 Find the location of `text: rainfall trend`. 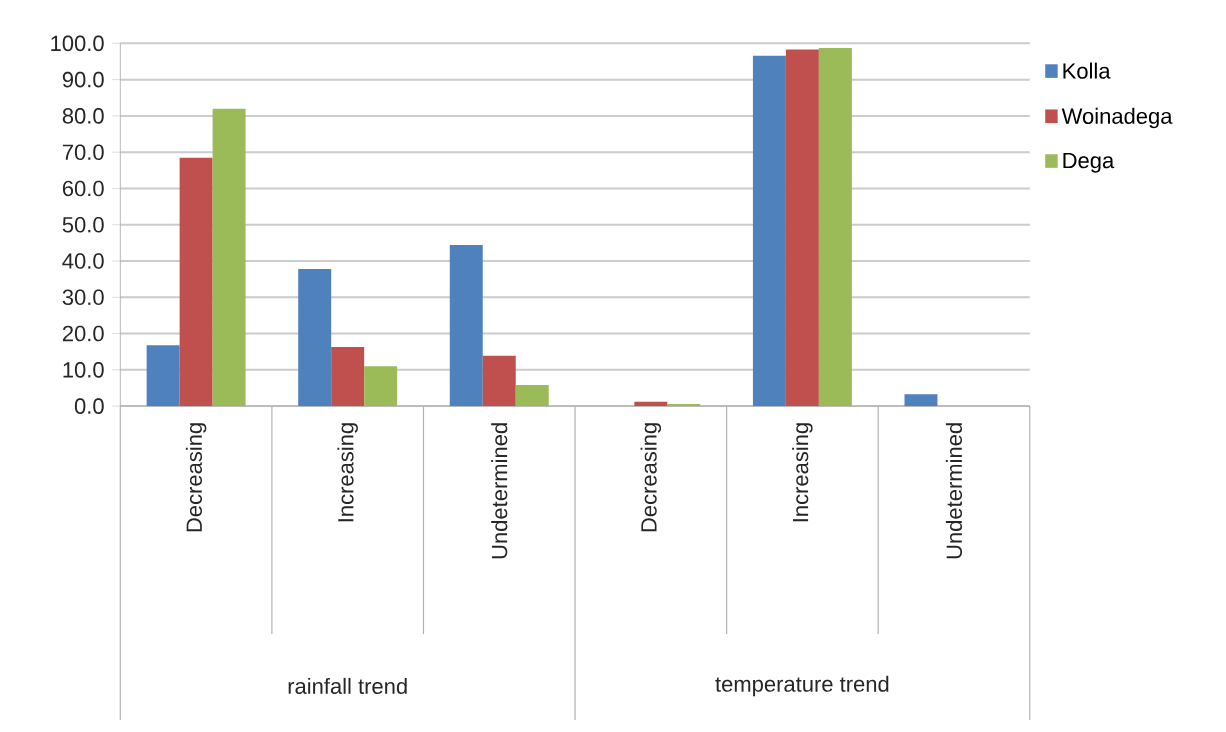

text: rainfall trend is located at coordinates (347, 685).